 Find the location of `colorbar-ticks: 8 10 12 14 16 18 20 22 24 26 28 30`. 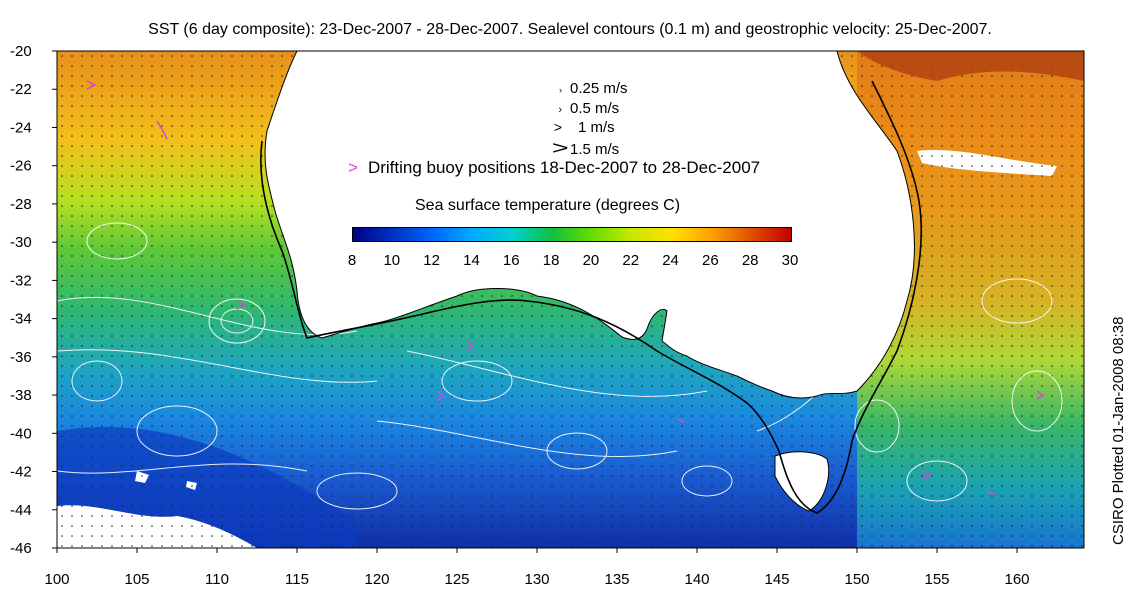

colorbar-ticks: 8 10 12 14 16 18 20 22 24 26 28 30 is located at coordinates (573, 262).